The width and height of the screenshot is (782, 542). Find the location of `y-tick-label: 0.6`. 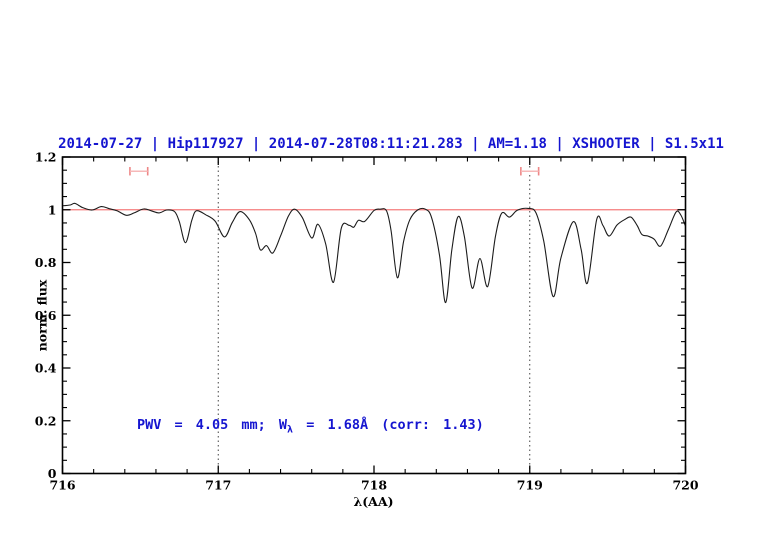

y-tick-label: 0.6 is located at coordinates (46, 315).